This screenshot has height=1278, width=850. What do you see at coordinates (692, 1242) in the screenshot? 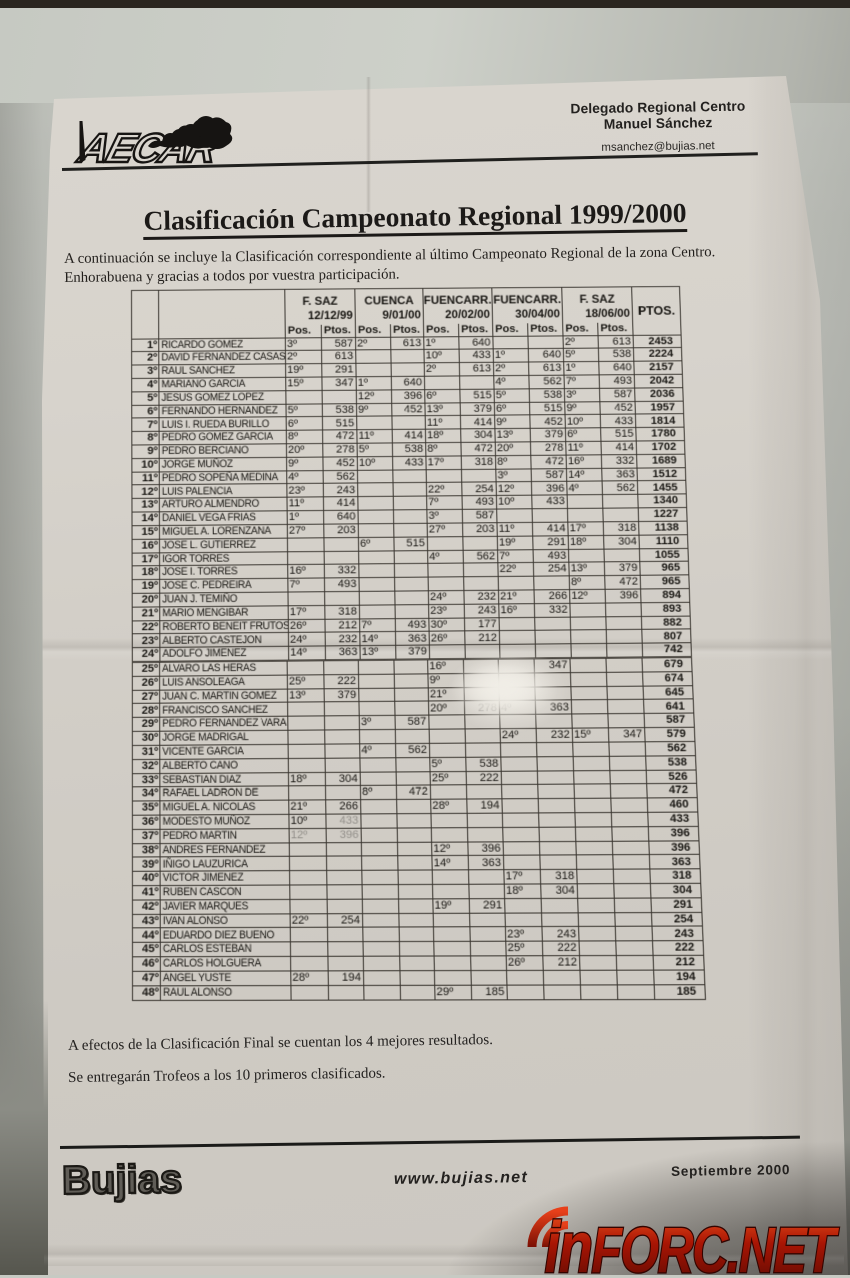
I see `svg-text: inFORC.NET` at bounding box center [692, 1242].